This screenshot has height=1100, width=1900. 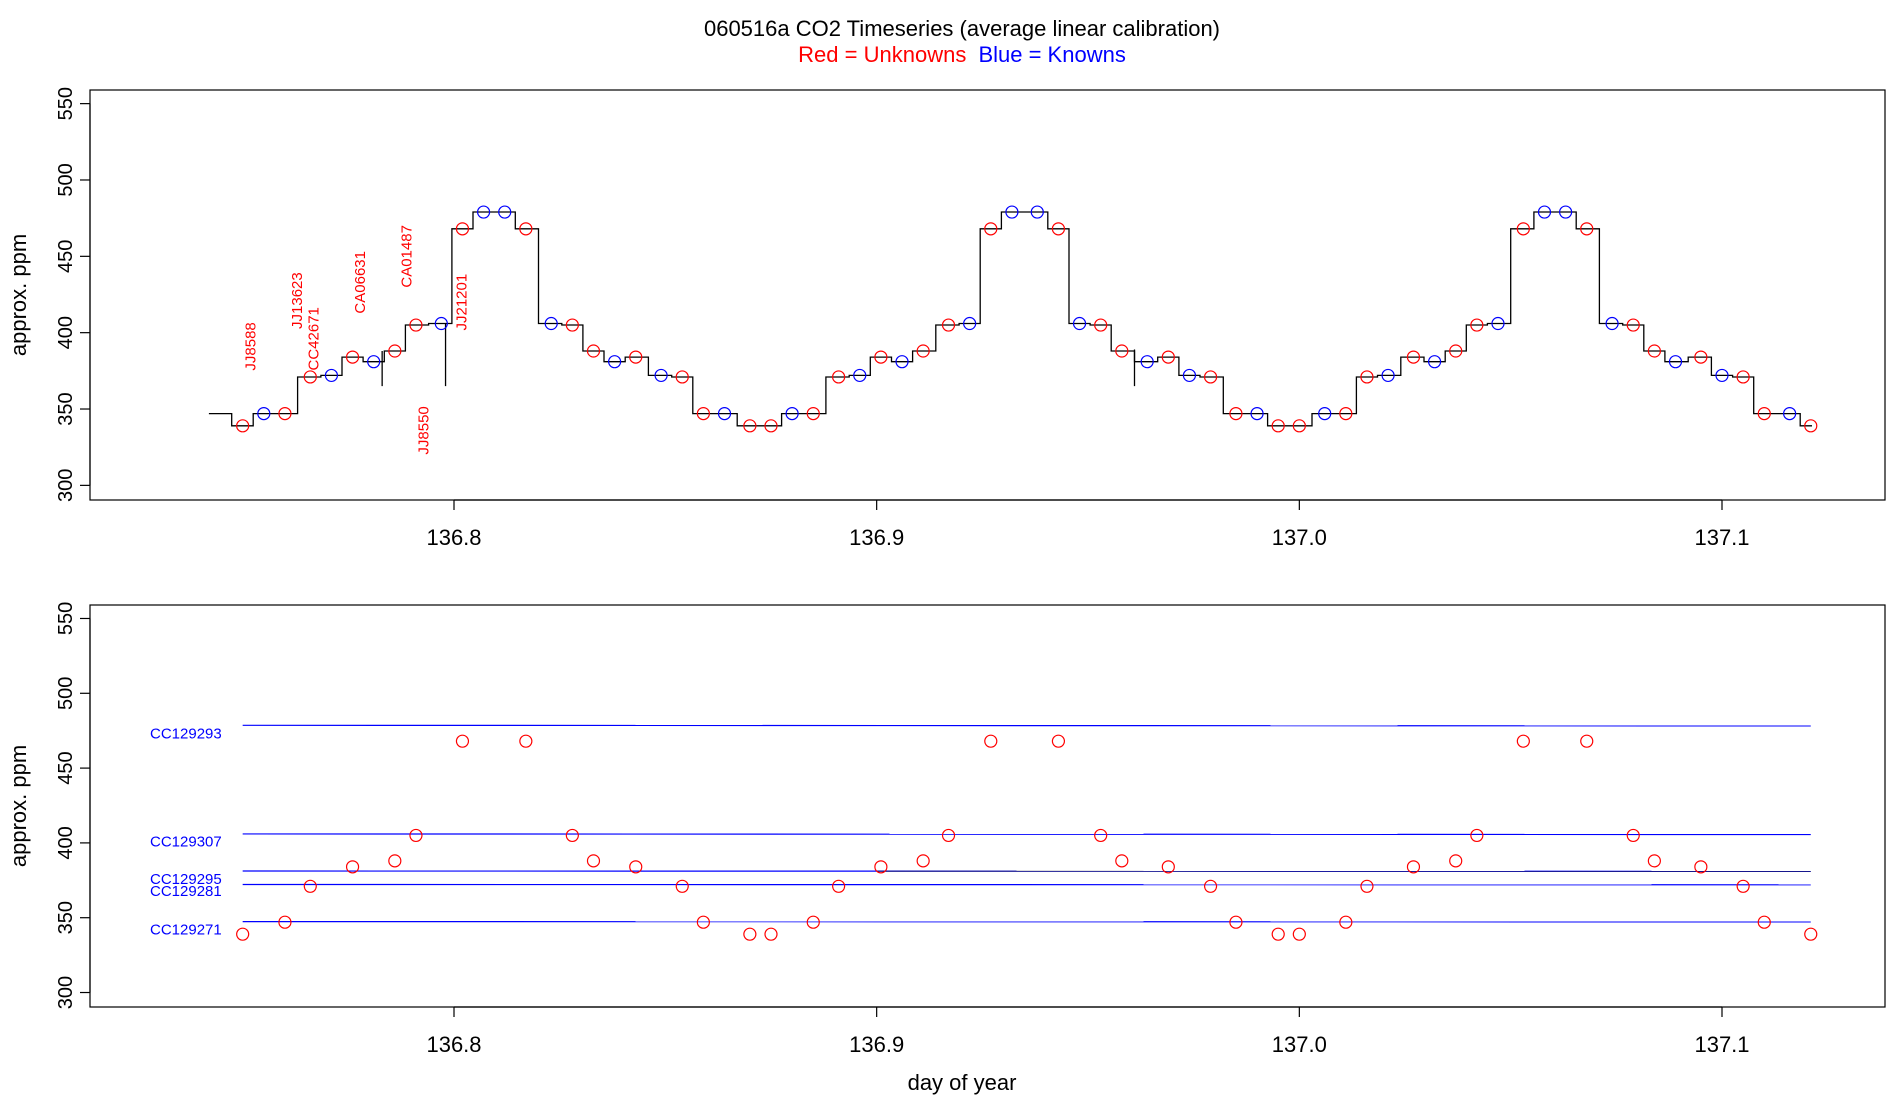 I want to click on top-y-tick-label: 450, so click(x=66, y=256).